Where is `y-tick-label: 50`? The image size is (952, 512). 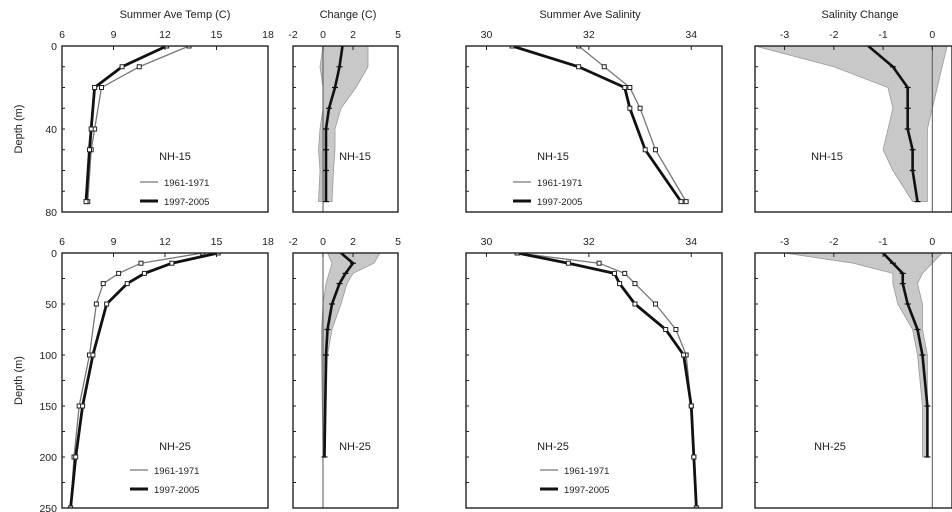
y-tick-label: 50 is located at coordinates (51, 305).